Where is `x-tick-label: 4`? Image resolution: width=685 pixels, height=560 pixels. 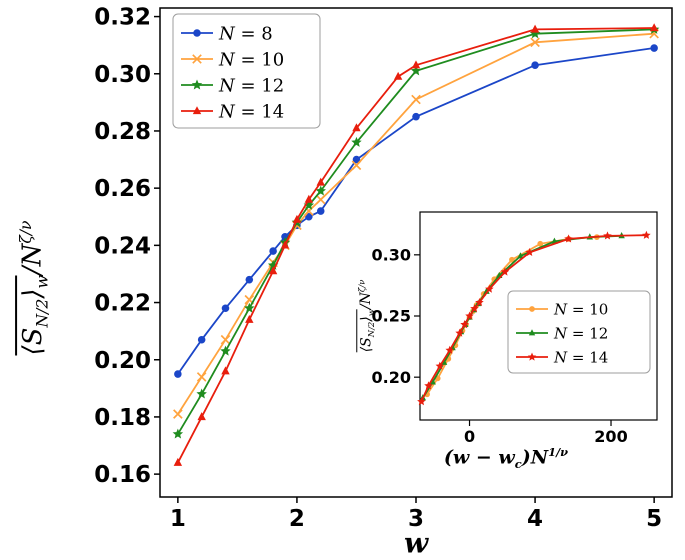
x-tick-label: 4 is located at coordinates (535, 519).